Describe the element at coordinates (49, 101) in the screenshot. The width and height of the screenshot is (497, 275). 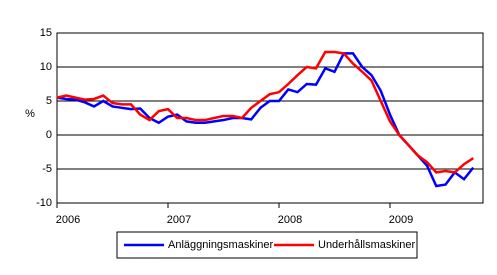
I see `y-tick-label: 5` at that location.